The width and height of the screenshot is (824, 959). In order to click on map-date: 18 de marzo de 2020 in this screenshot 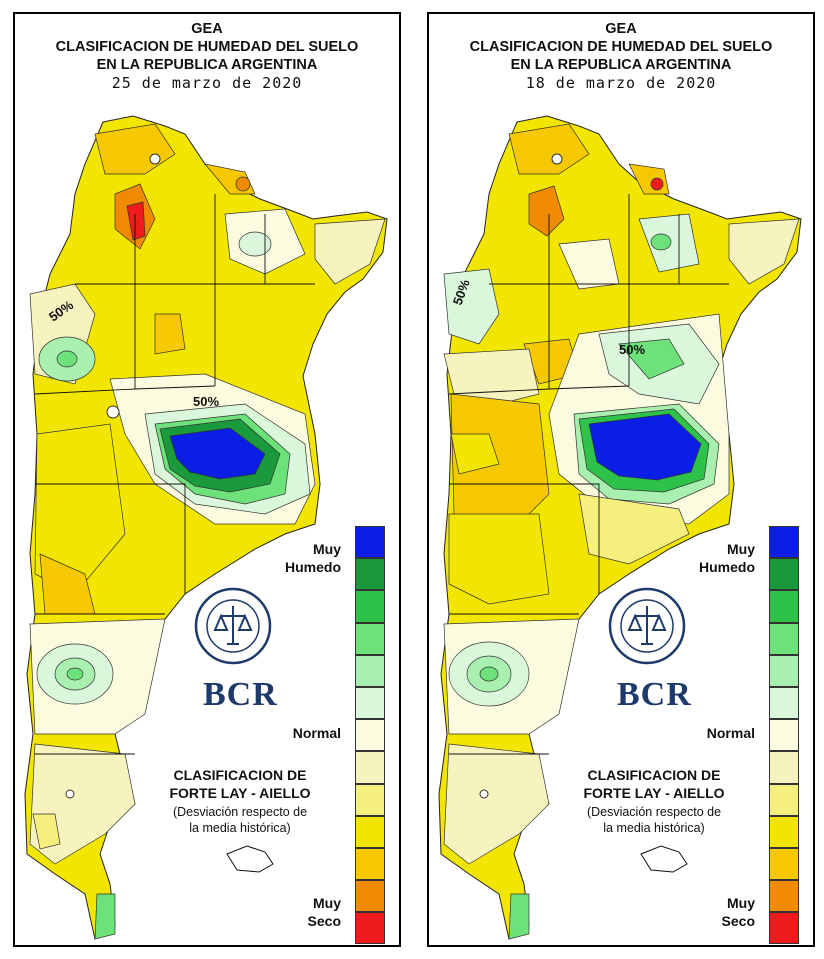, I will do `click(621, 83)`.